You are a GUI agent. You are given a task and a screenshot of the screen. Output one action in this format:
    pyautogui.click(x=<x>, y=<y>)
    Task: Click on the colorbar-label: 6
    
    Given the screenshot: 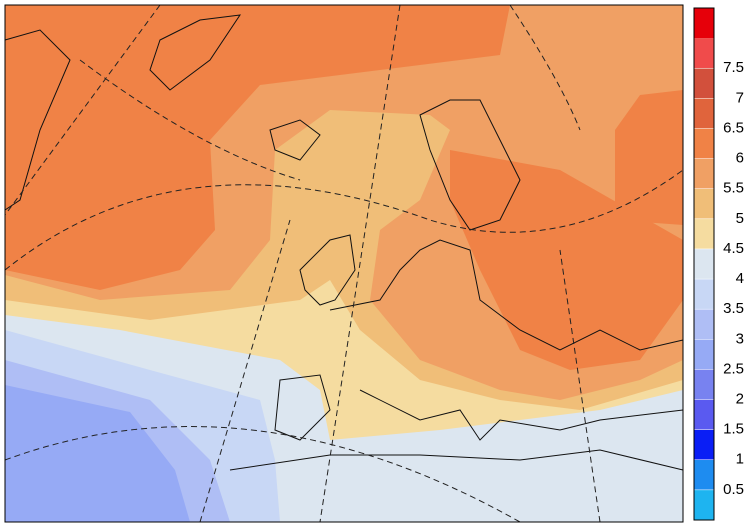 What is the action you would take?
    pyautogui.click(x=740, y=158)
    